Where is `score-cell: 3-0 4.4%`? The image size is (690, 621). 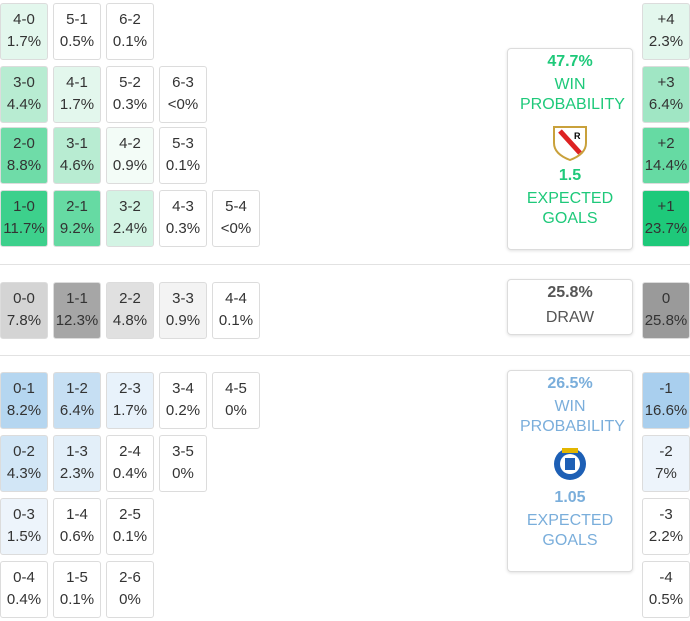 score-cell: 3-0 4.4% is located at coordinates (24, 94).